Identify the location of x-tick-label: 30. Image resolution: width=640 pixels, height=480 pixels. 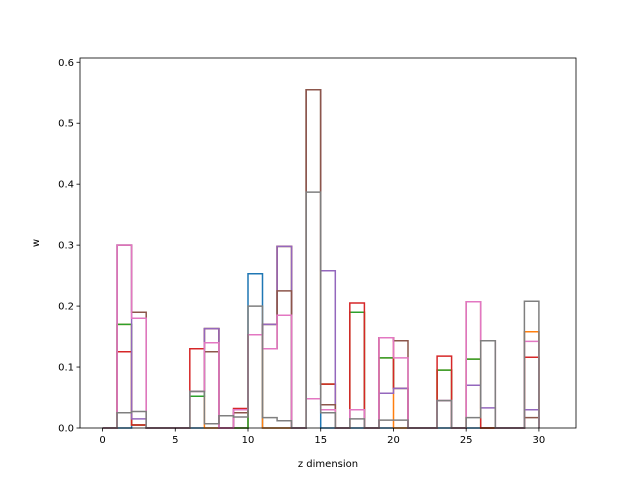
(539, 440).